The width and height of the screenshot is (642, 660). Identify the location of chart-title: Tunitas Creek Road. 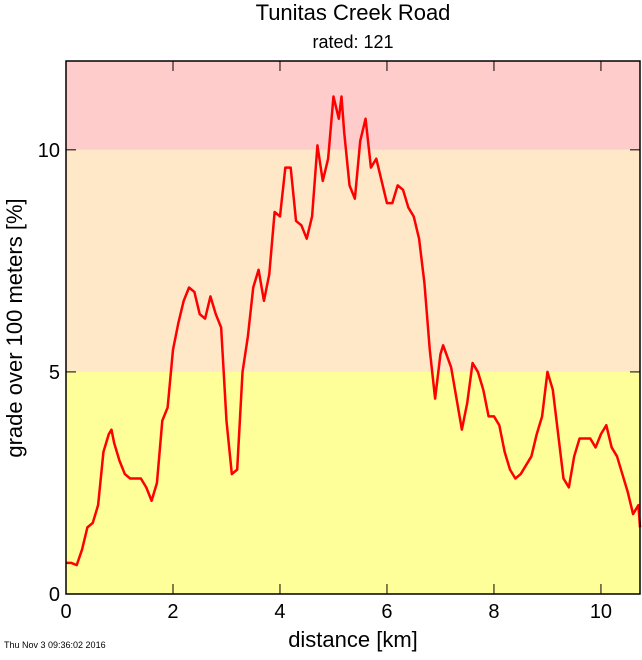
(353, 12).